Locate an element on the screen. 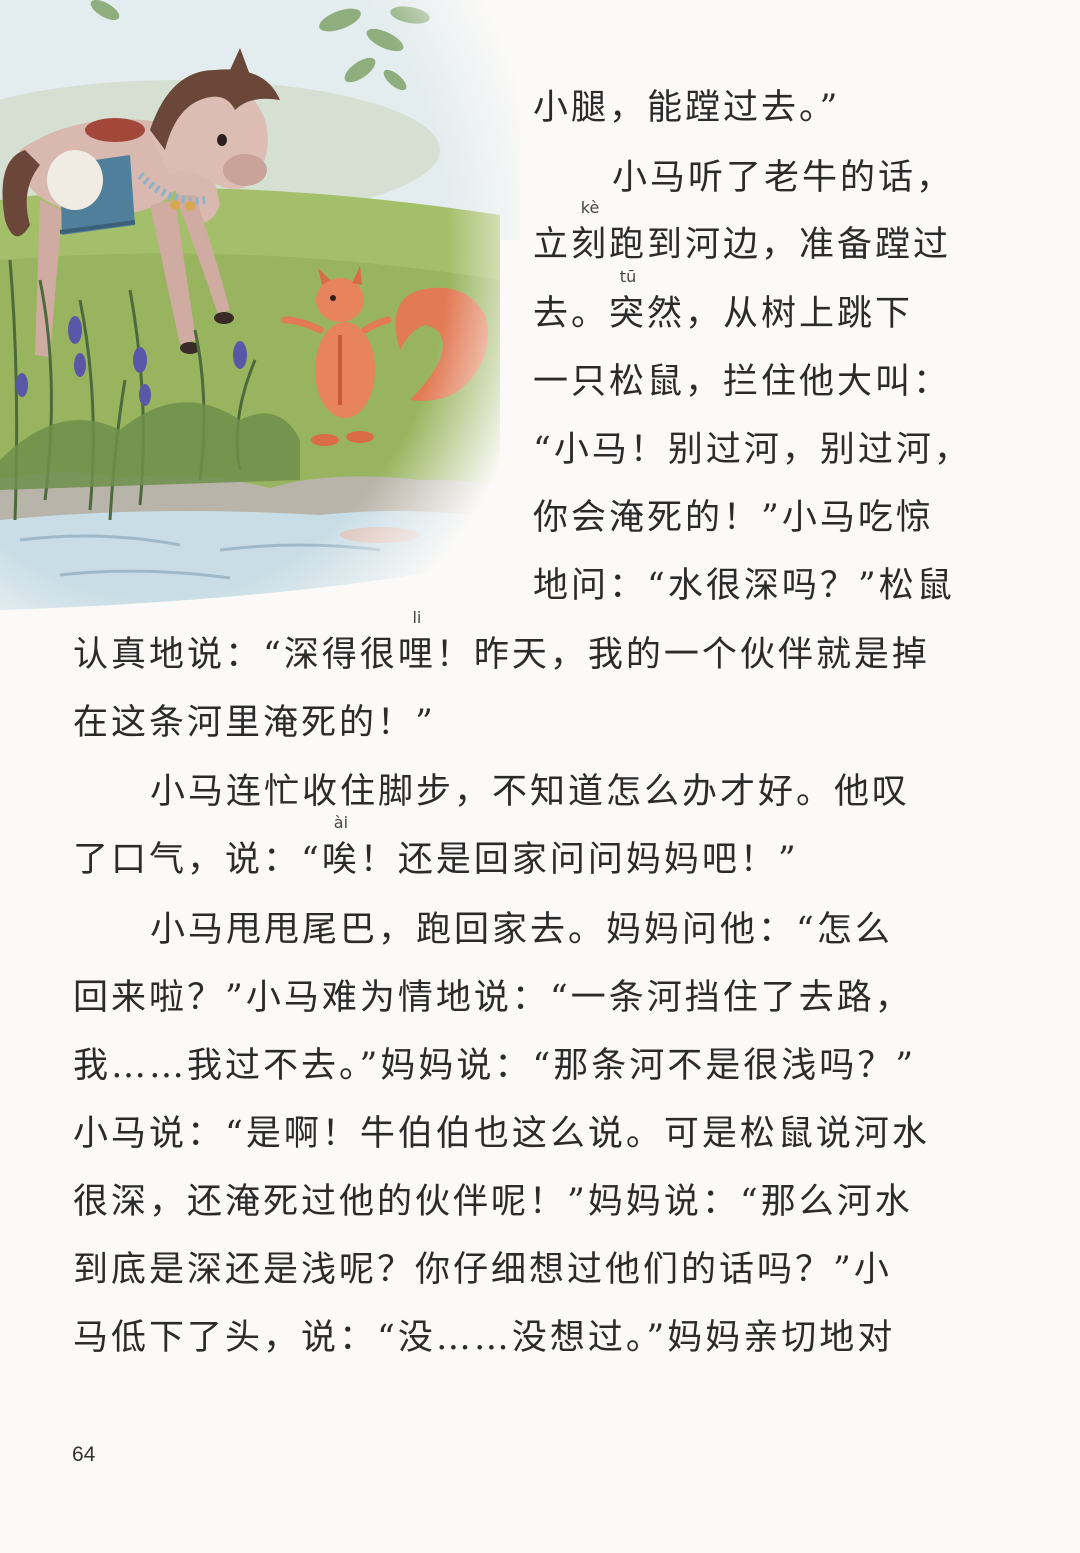  text-line: 回来啦？”小马难为情地说：“一条河挡住了去路， is located at coordinates (493, 998).